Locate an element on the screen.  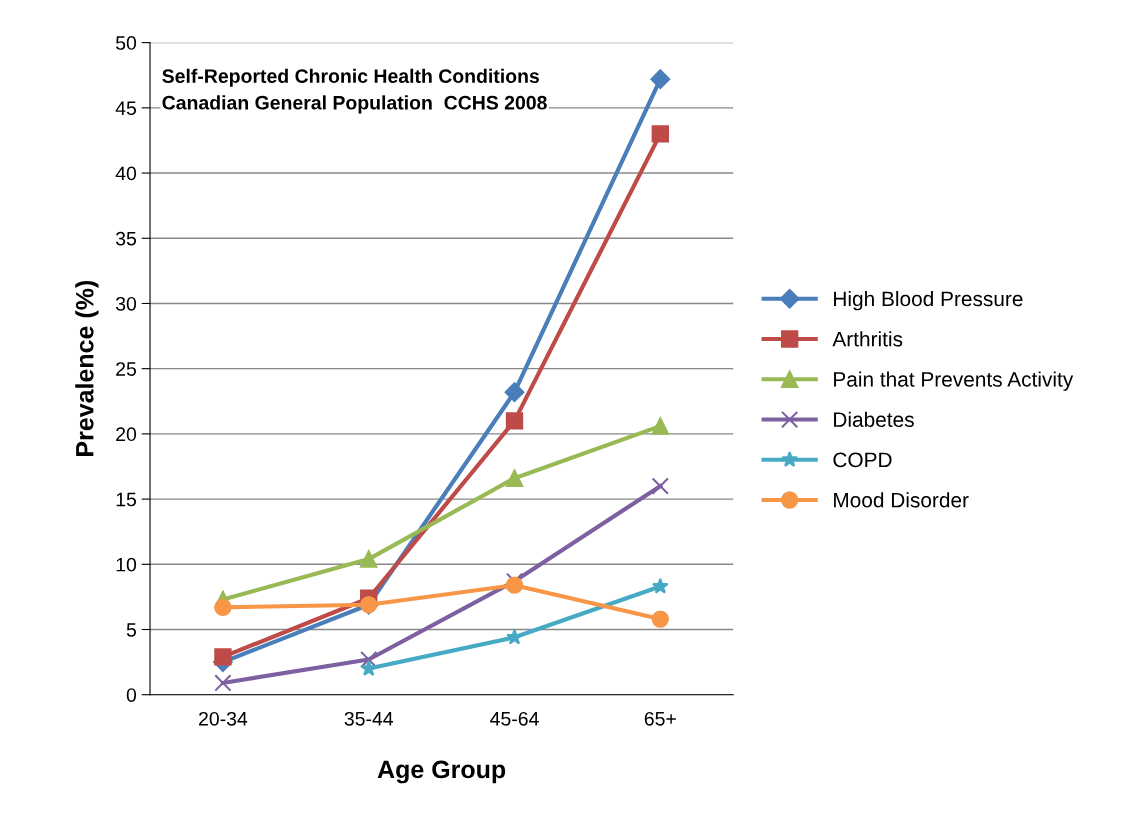
legend-label: High Blood Pressure is located at coordinates (928, 300).